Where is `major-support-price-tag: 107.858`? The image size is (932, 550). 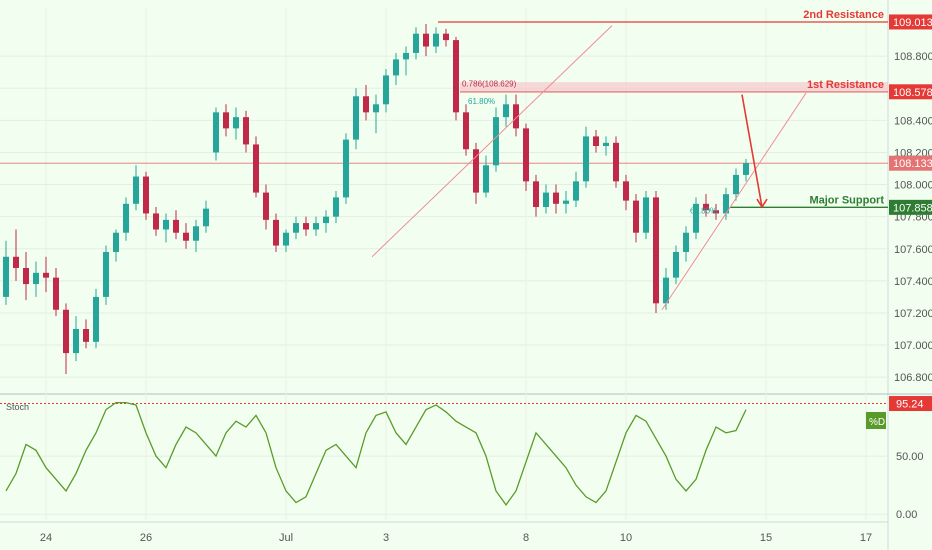
major-support-price-tag: 107.858 is located at coordinates (910, 207).